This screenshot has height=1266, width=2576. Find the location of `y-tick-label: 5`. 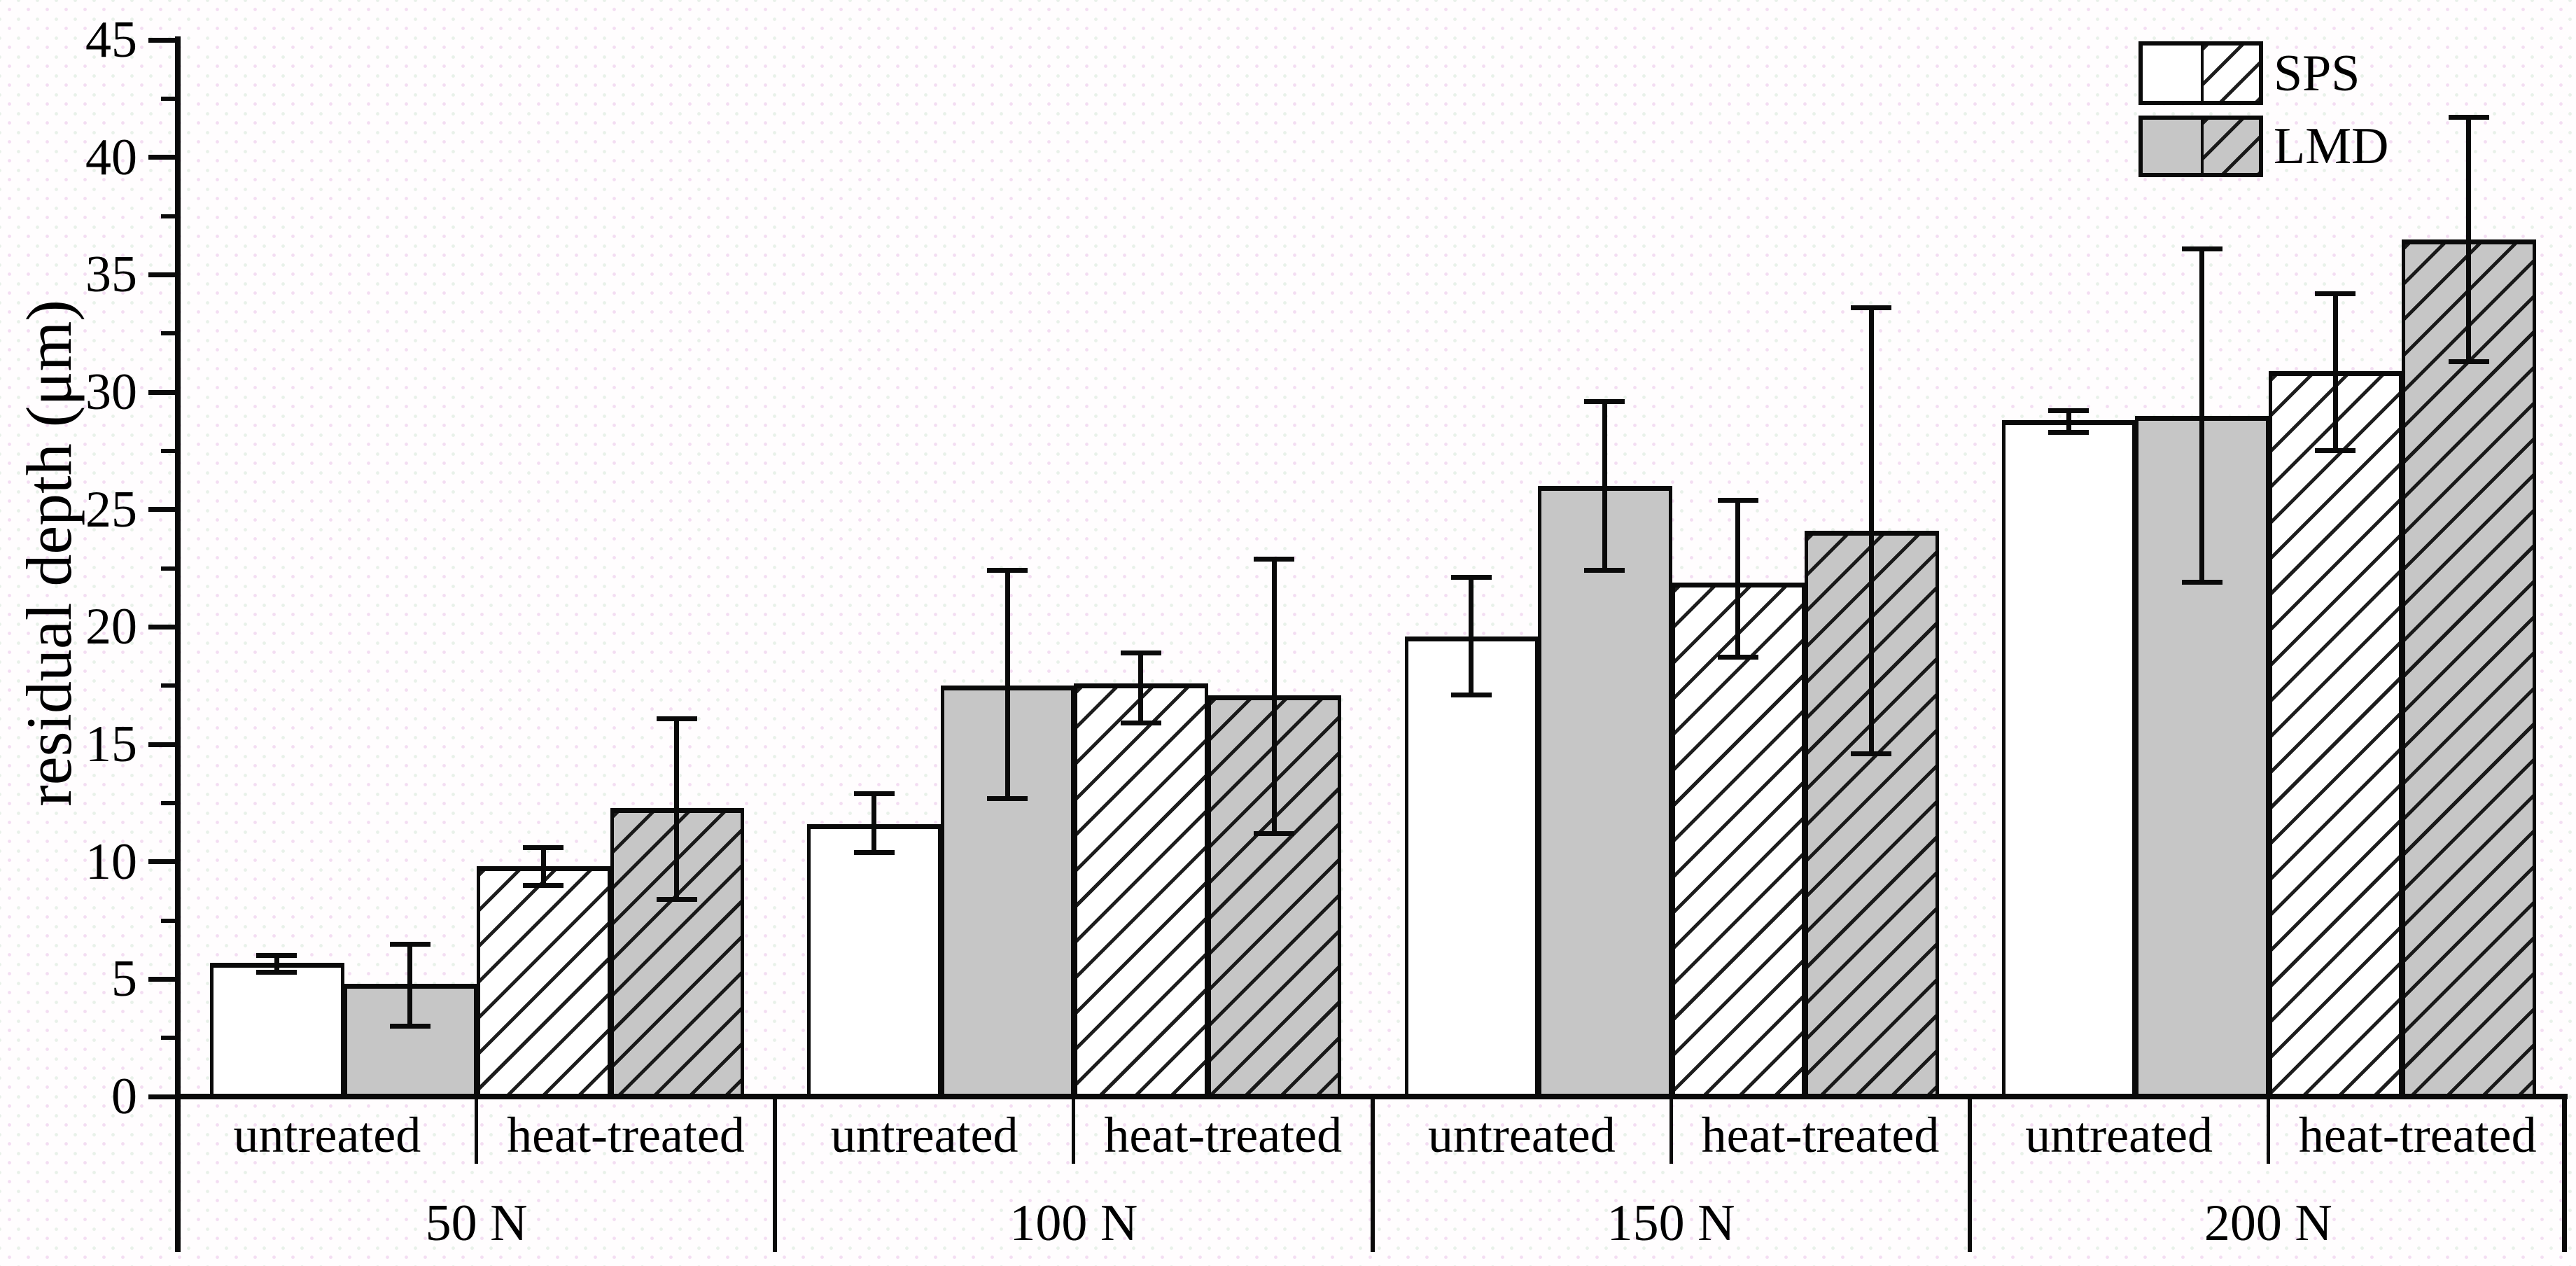

y-tick-label: 5 is located at coordinates (124, 979).